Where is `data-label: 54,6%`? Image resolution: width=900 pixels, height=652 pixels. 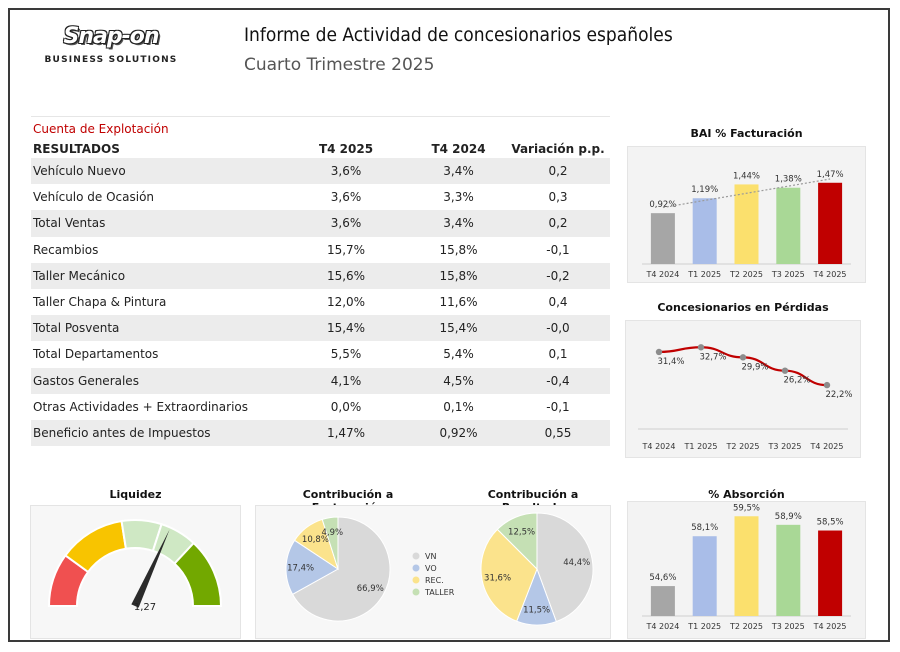 data-label: 54,6% is located at coordinates (662, 578).